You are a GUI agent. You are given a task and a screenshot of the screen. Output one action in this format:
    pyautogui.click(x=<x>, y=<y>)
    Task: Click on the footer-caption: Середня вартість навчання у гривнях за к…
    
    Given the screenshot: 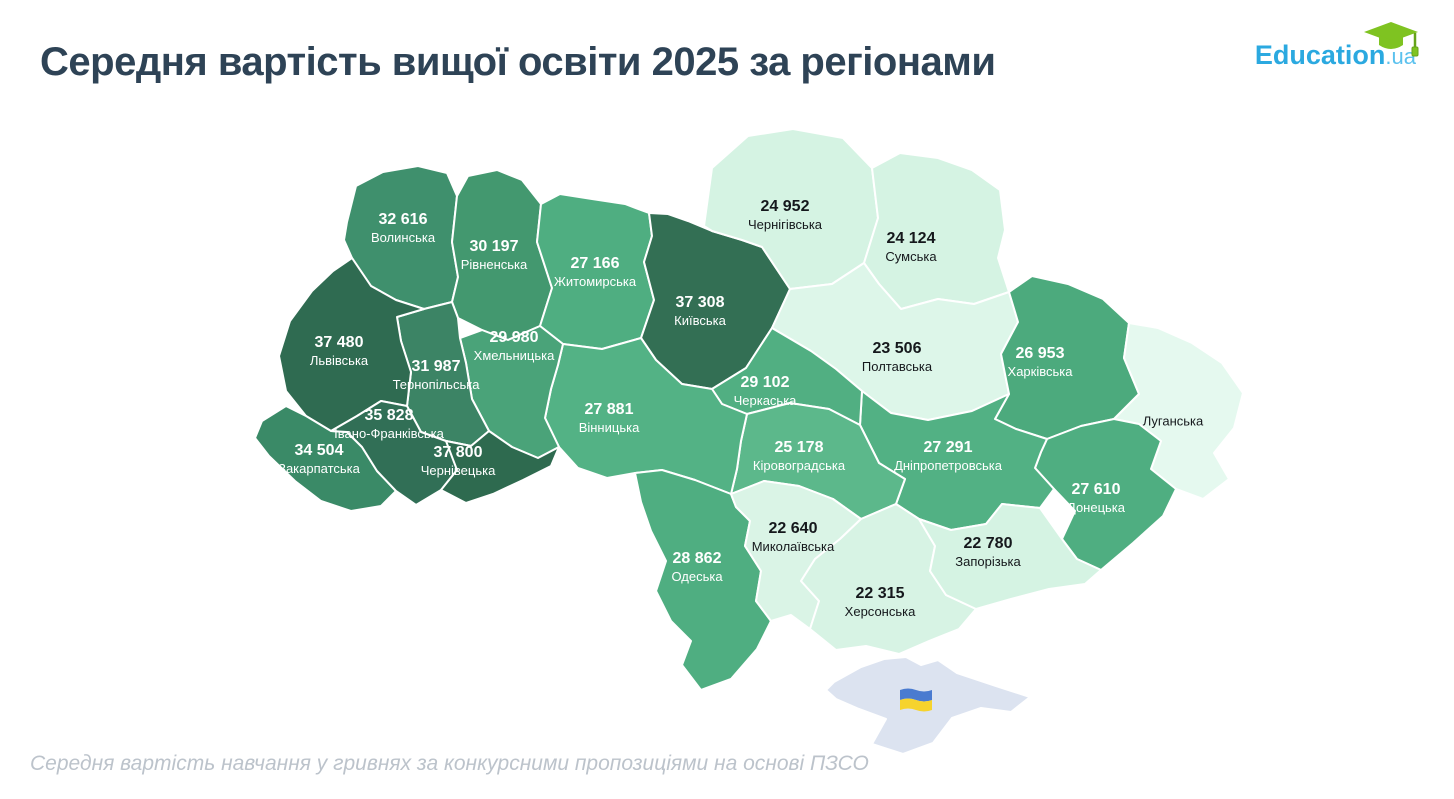 What is the action you would take?
    pyautogui.click(x=449, y=763)
    